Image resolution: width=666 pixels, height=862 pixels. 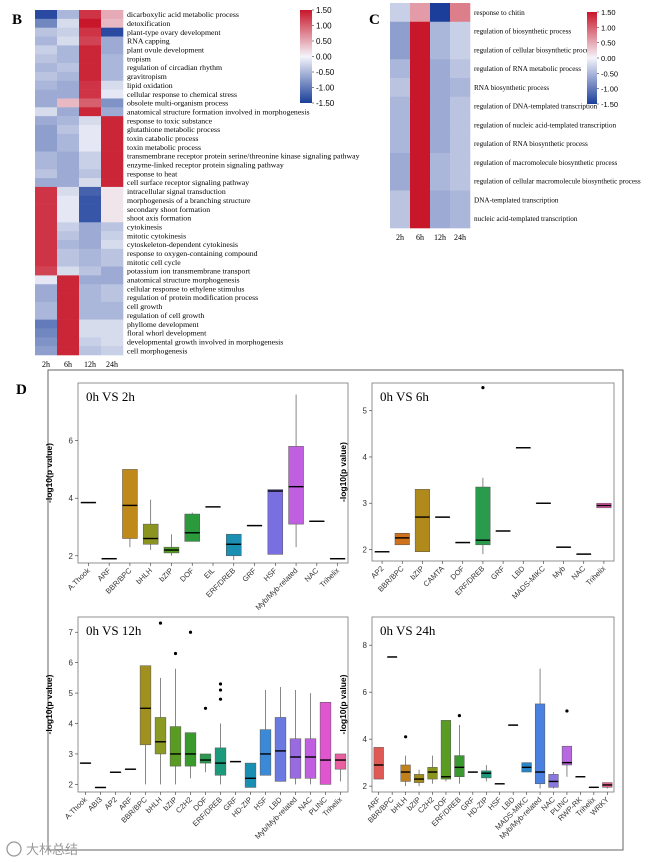 I want to click on heatmap-row-label: response to toxic substance, so click(x=170, y=120).